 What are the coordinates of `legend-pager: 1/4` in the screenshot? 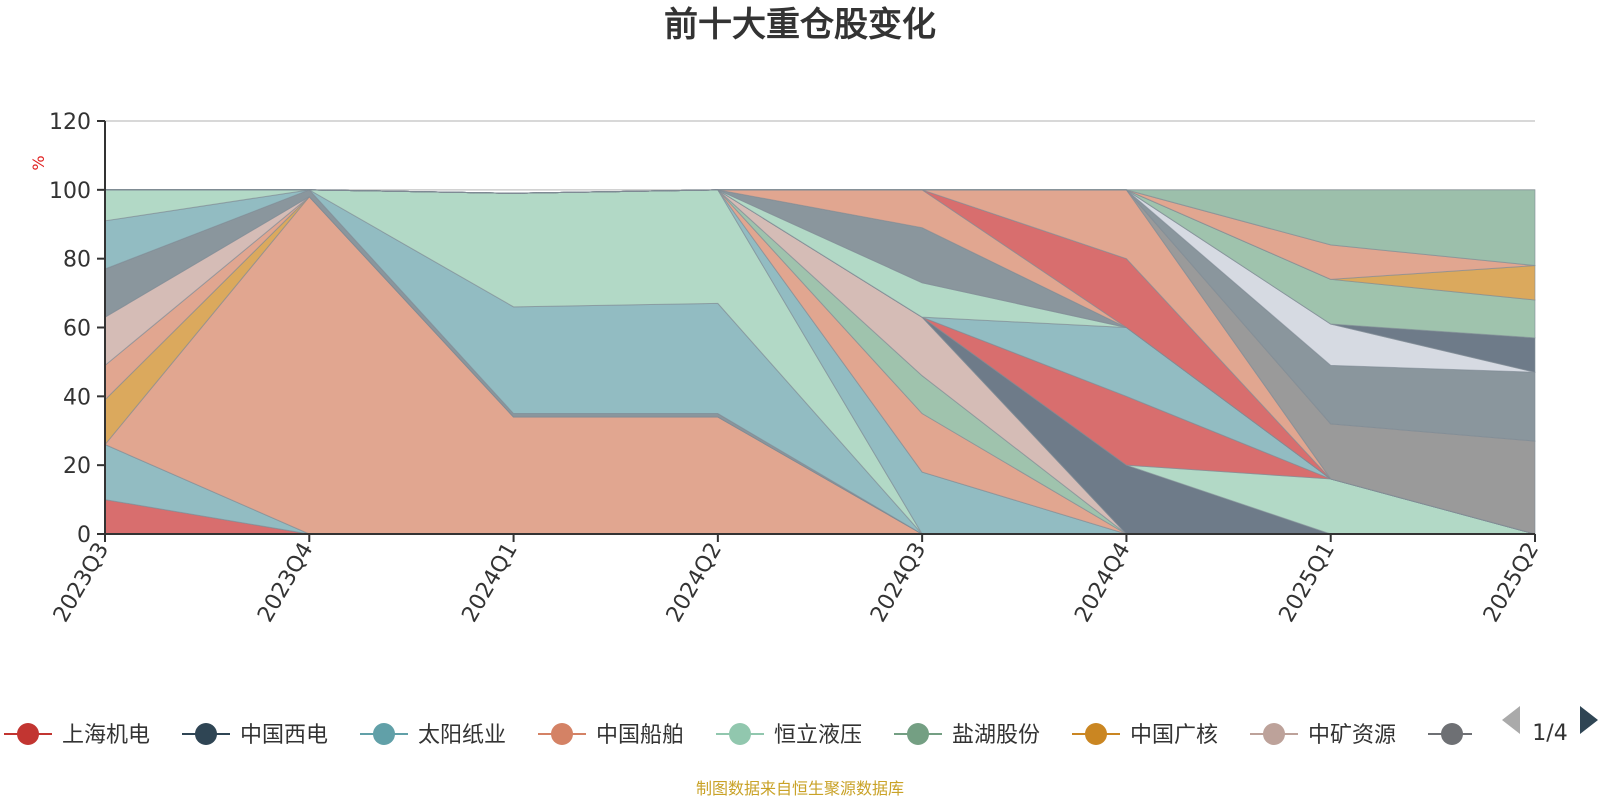 It's located at (1550, 726).